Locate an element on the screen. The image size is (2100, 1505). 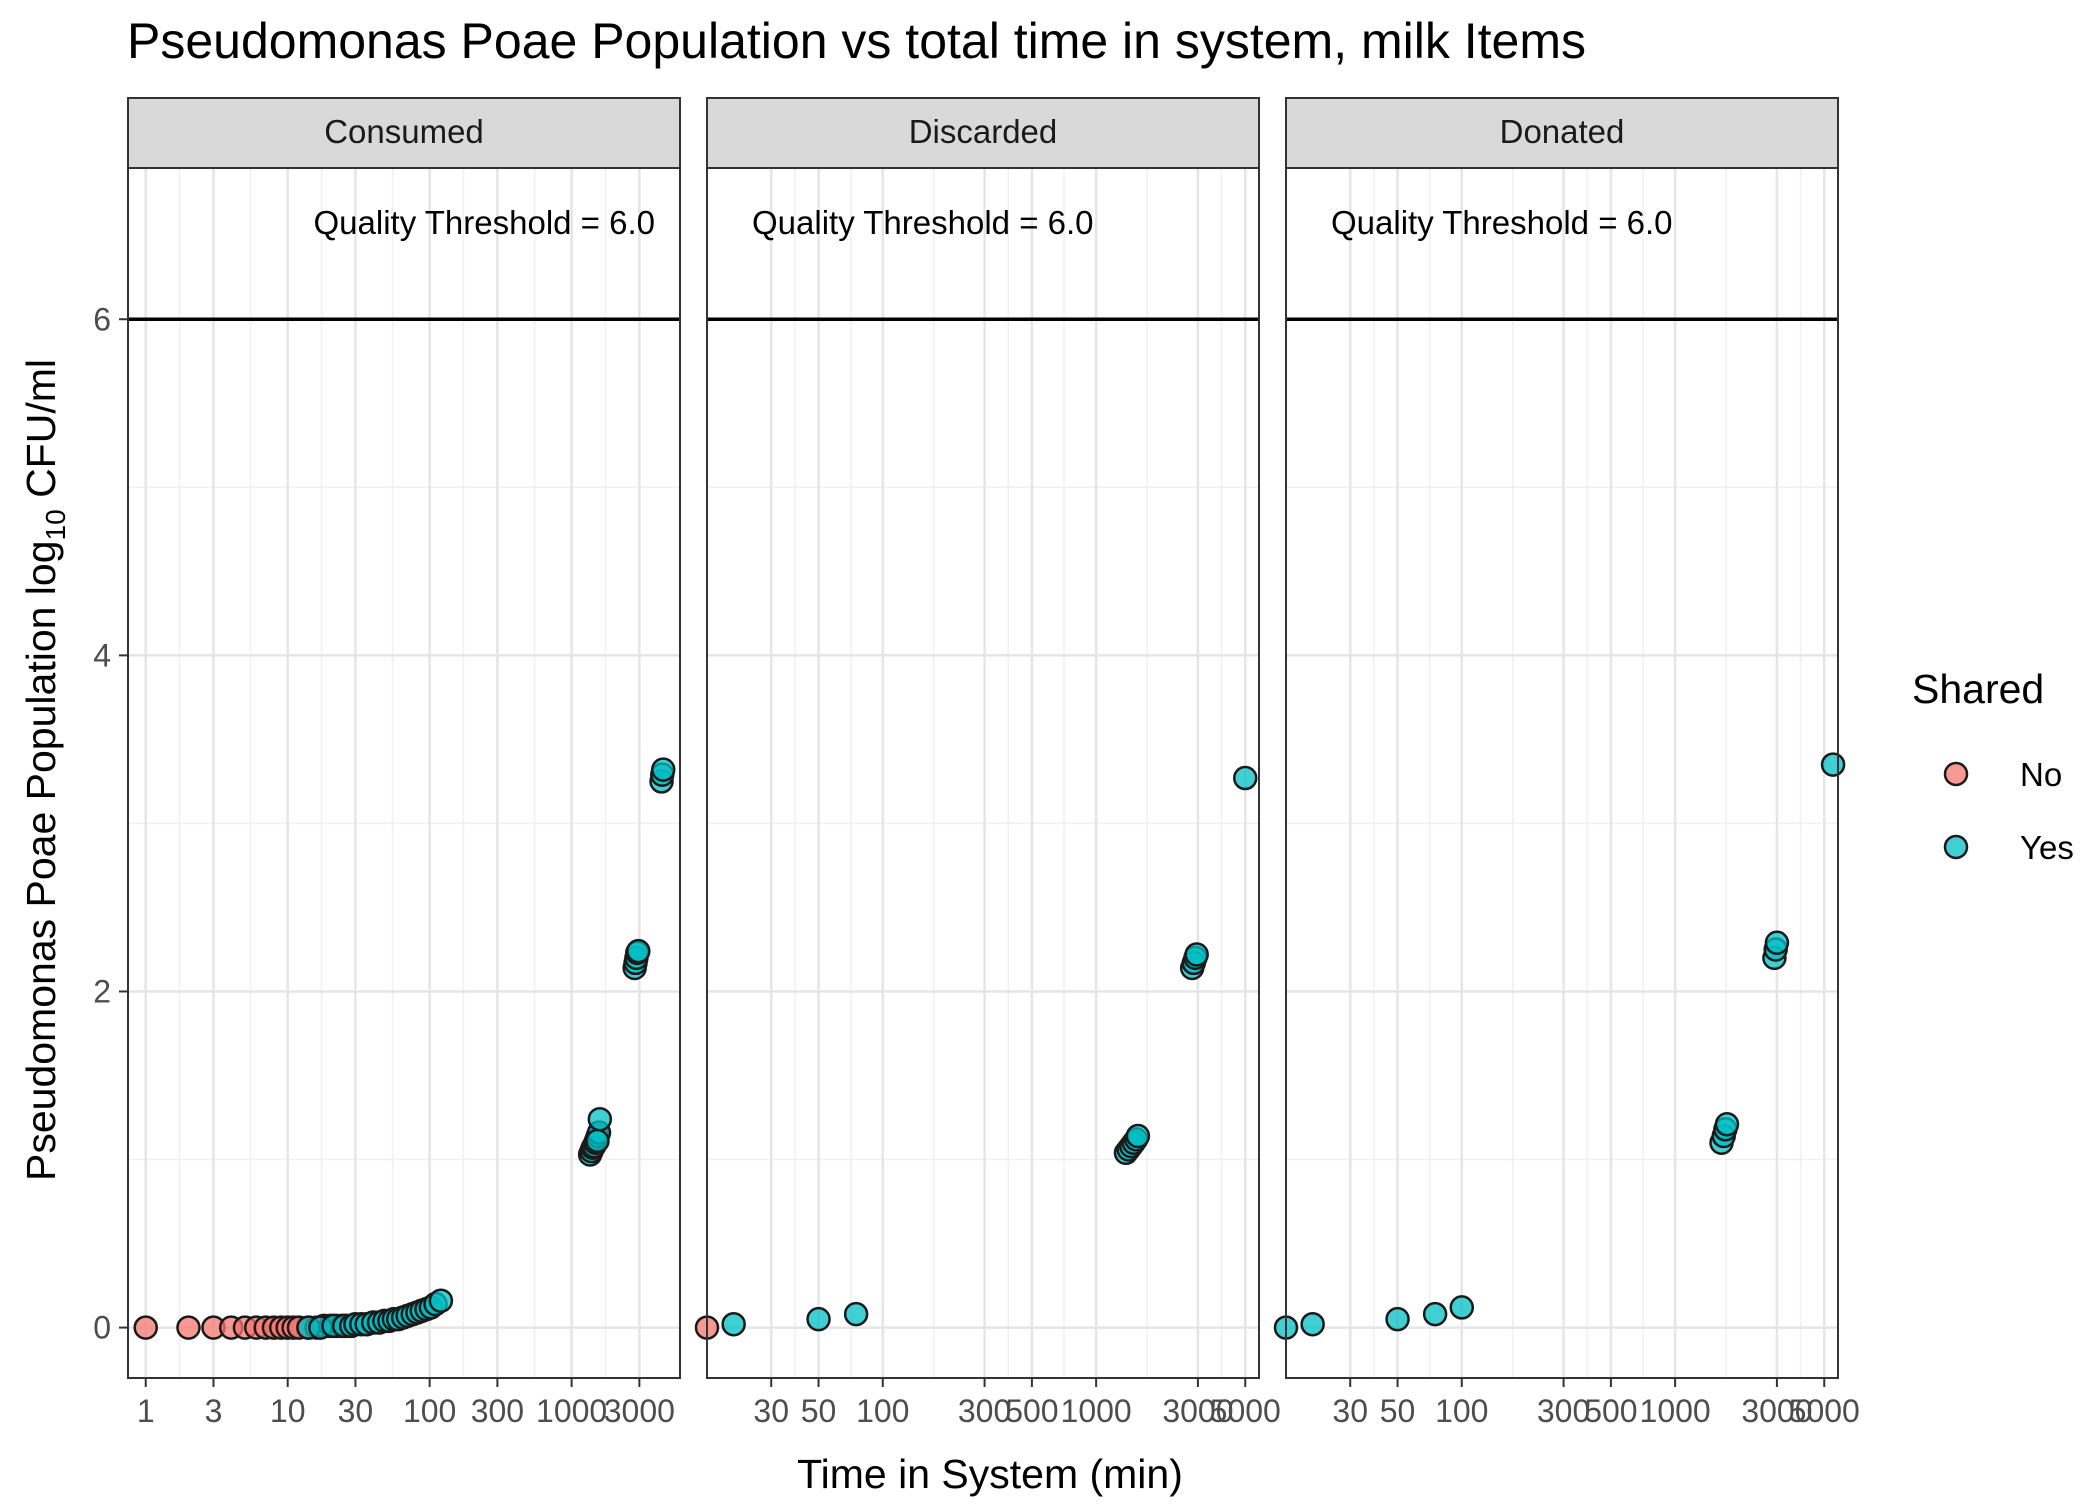
y-tick-label: 0 is located at coordinates (102, 1328).